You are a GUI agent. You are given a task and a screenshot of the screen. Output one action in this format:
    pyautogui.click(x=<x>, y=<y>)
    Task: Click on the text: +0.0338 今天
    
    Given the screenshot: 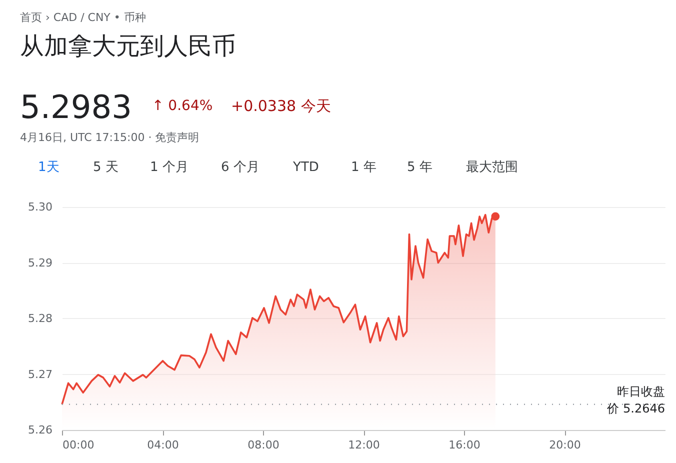 What is the action you would take?
    pyautogui.click(x=281, y=106)
    